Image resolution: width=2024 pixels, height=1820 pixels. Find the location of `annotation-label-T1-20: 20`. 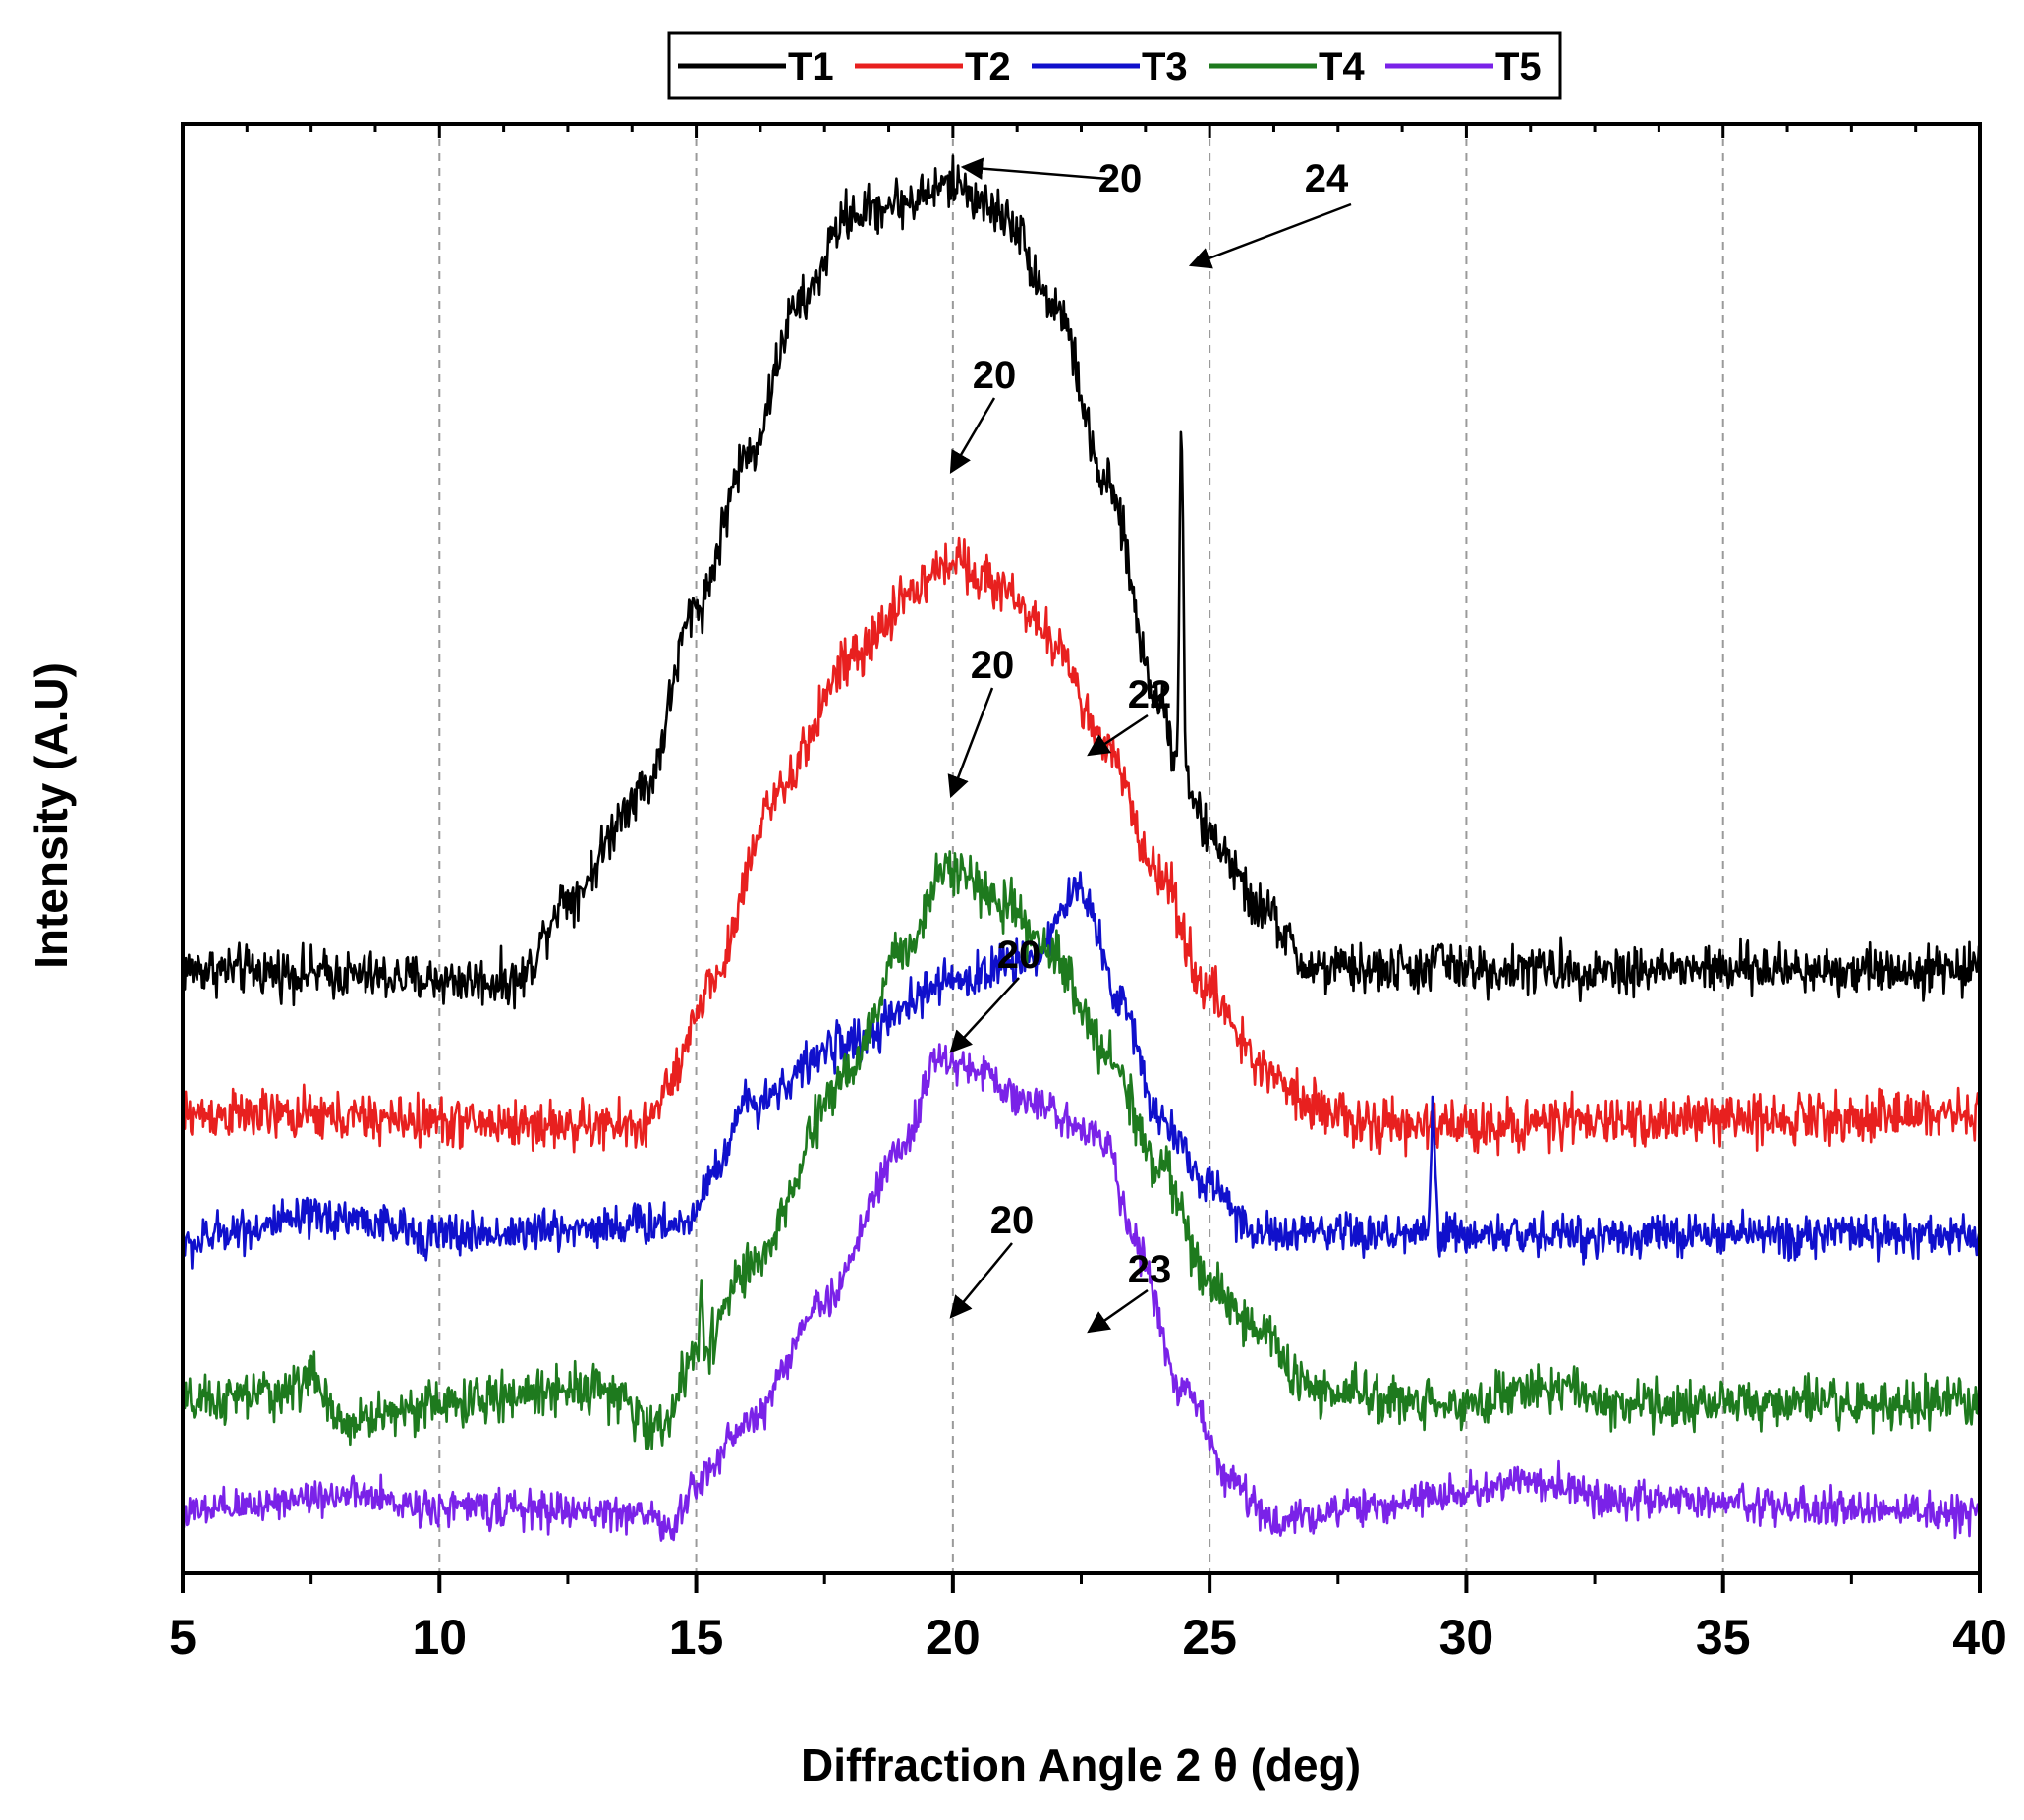

annotation-label-T1-20: 20 is located at coordinates (1120, 178).